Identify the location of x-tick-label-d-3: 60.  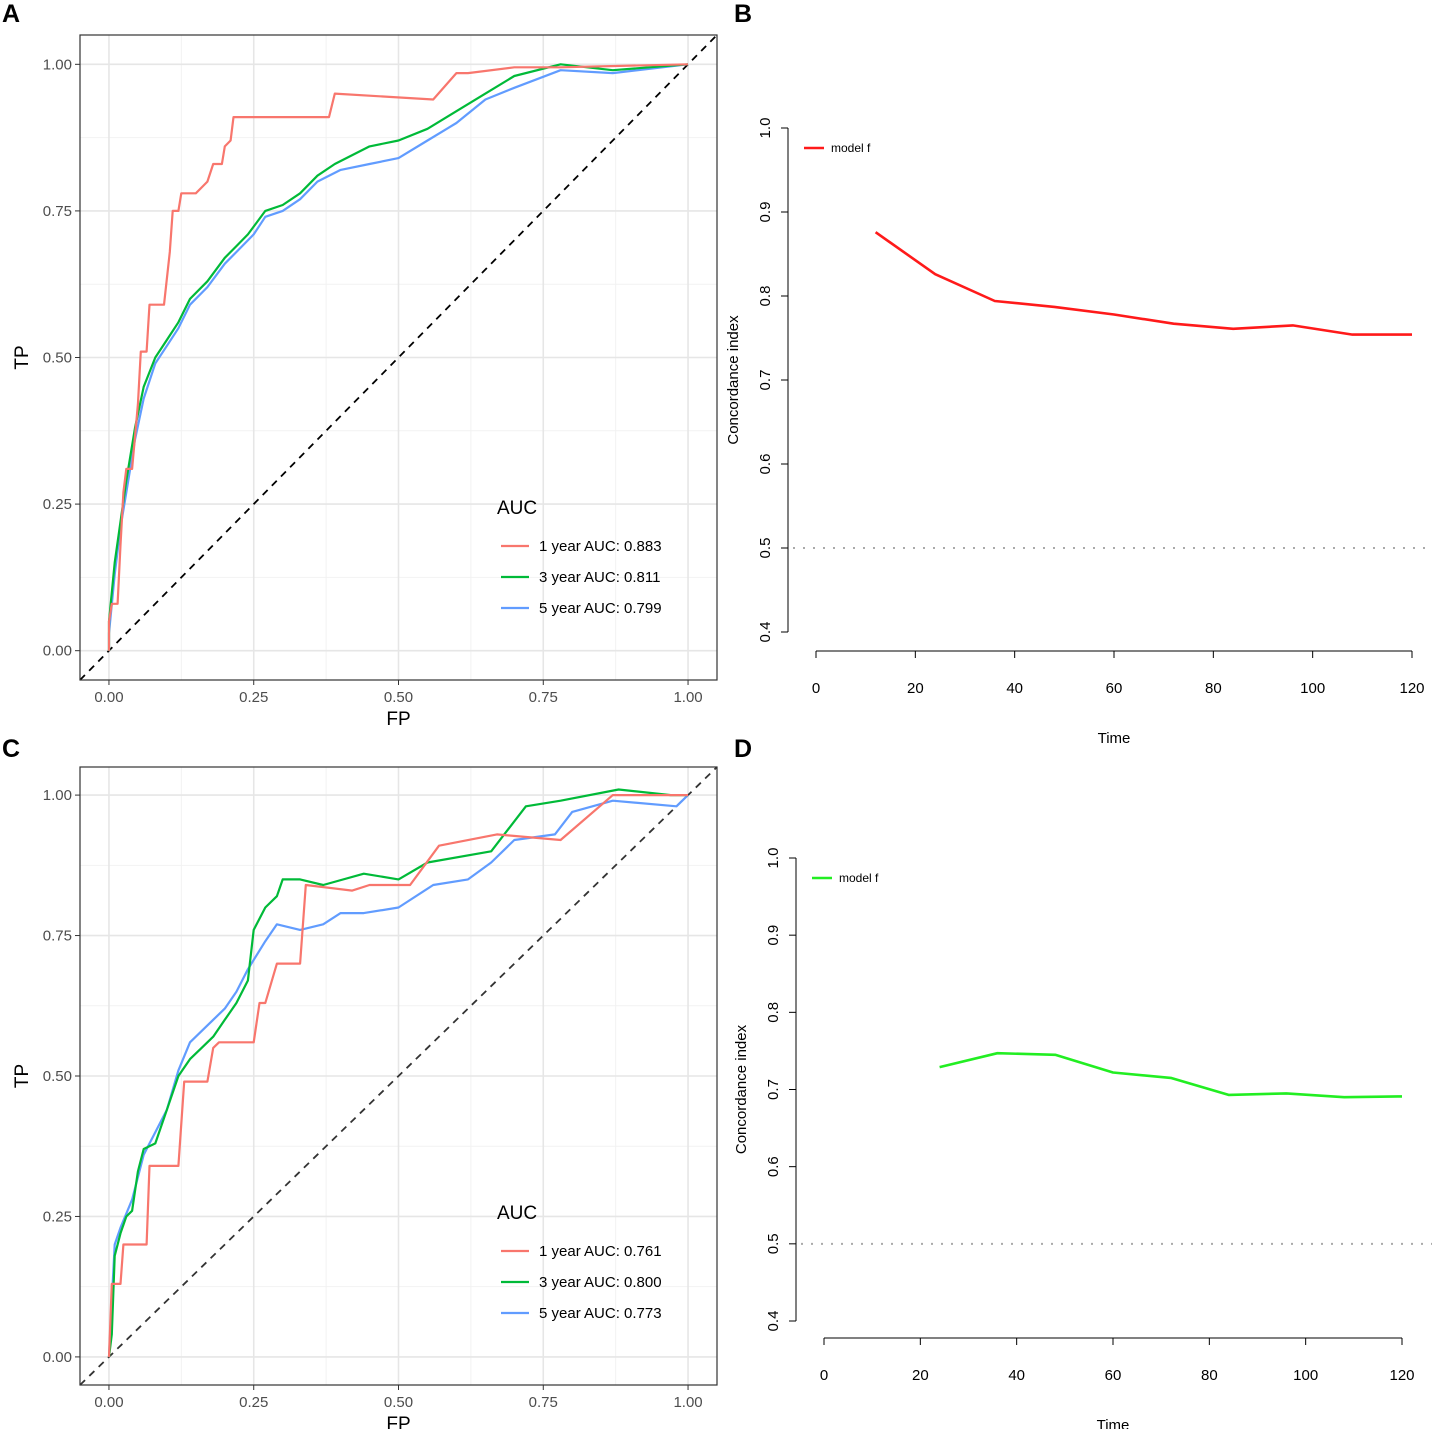
(1113, 1375).